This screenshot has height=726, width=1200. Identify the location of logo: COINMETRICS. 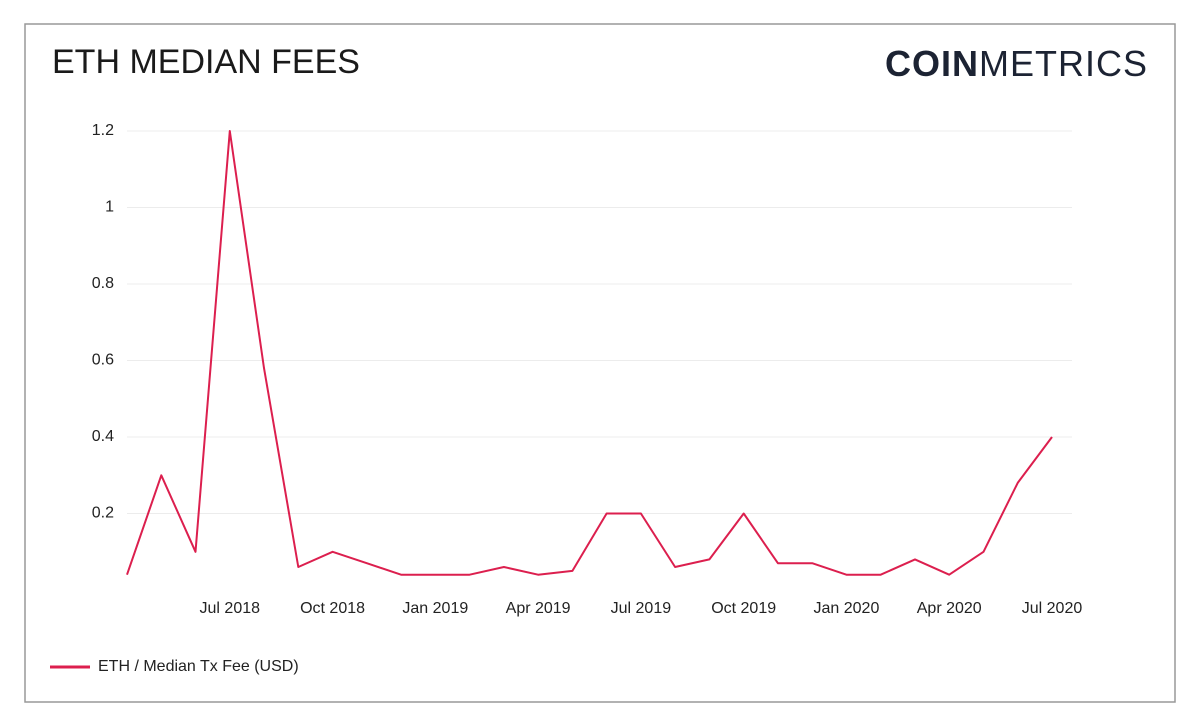
(1016, 63).